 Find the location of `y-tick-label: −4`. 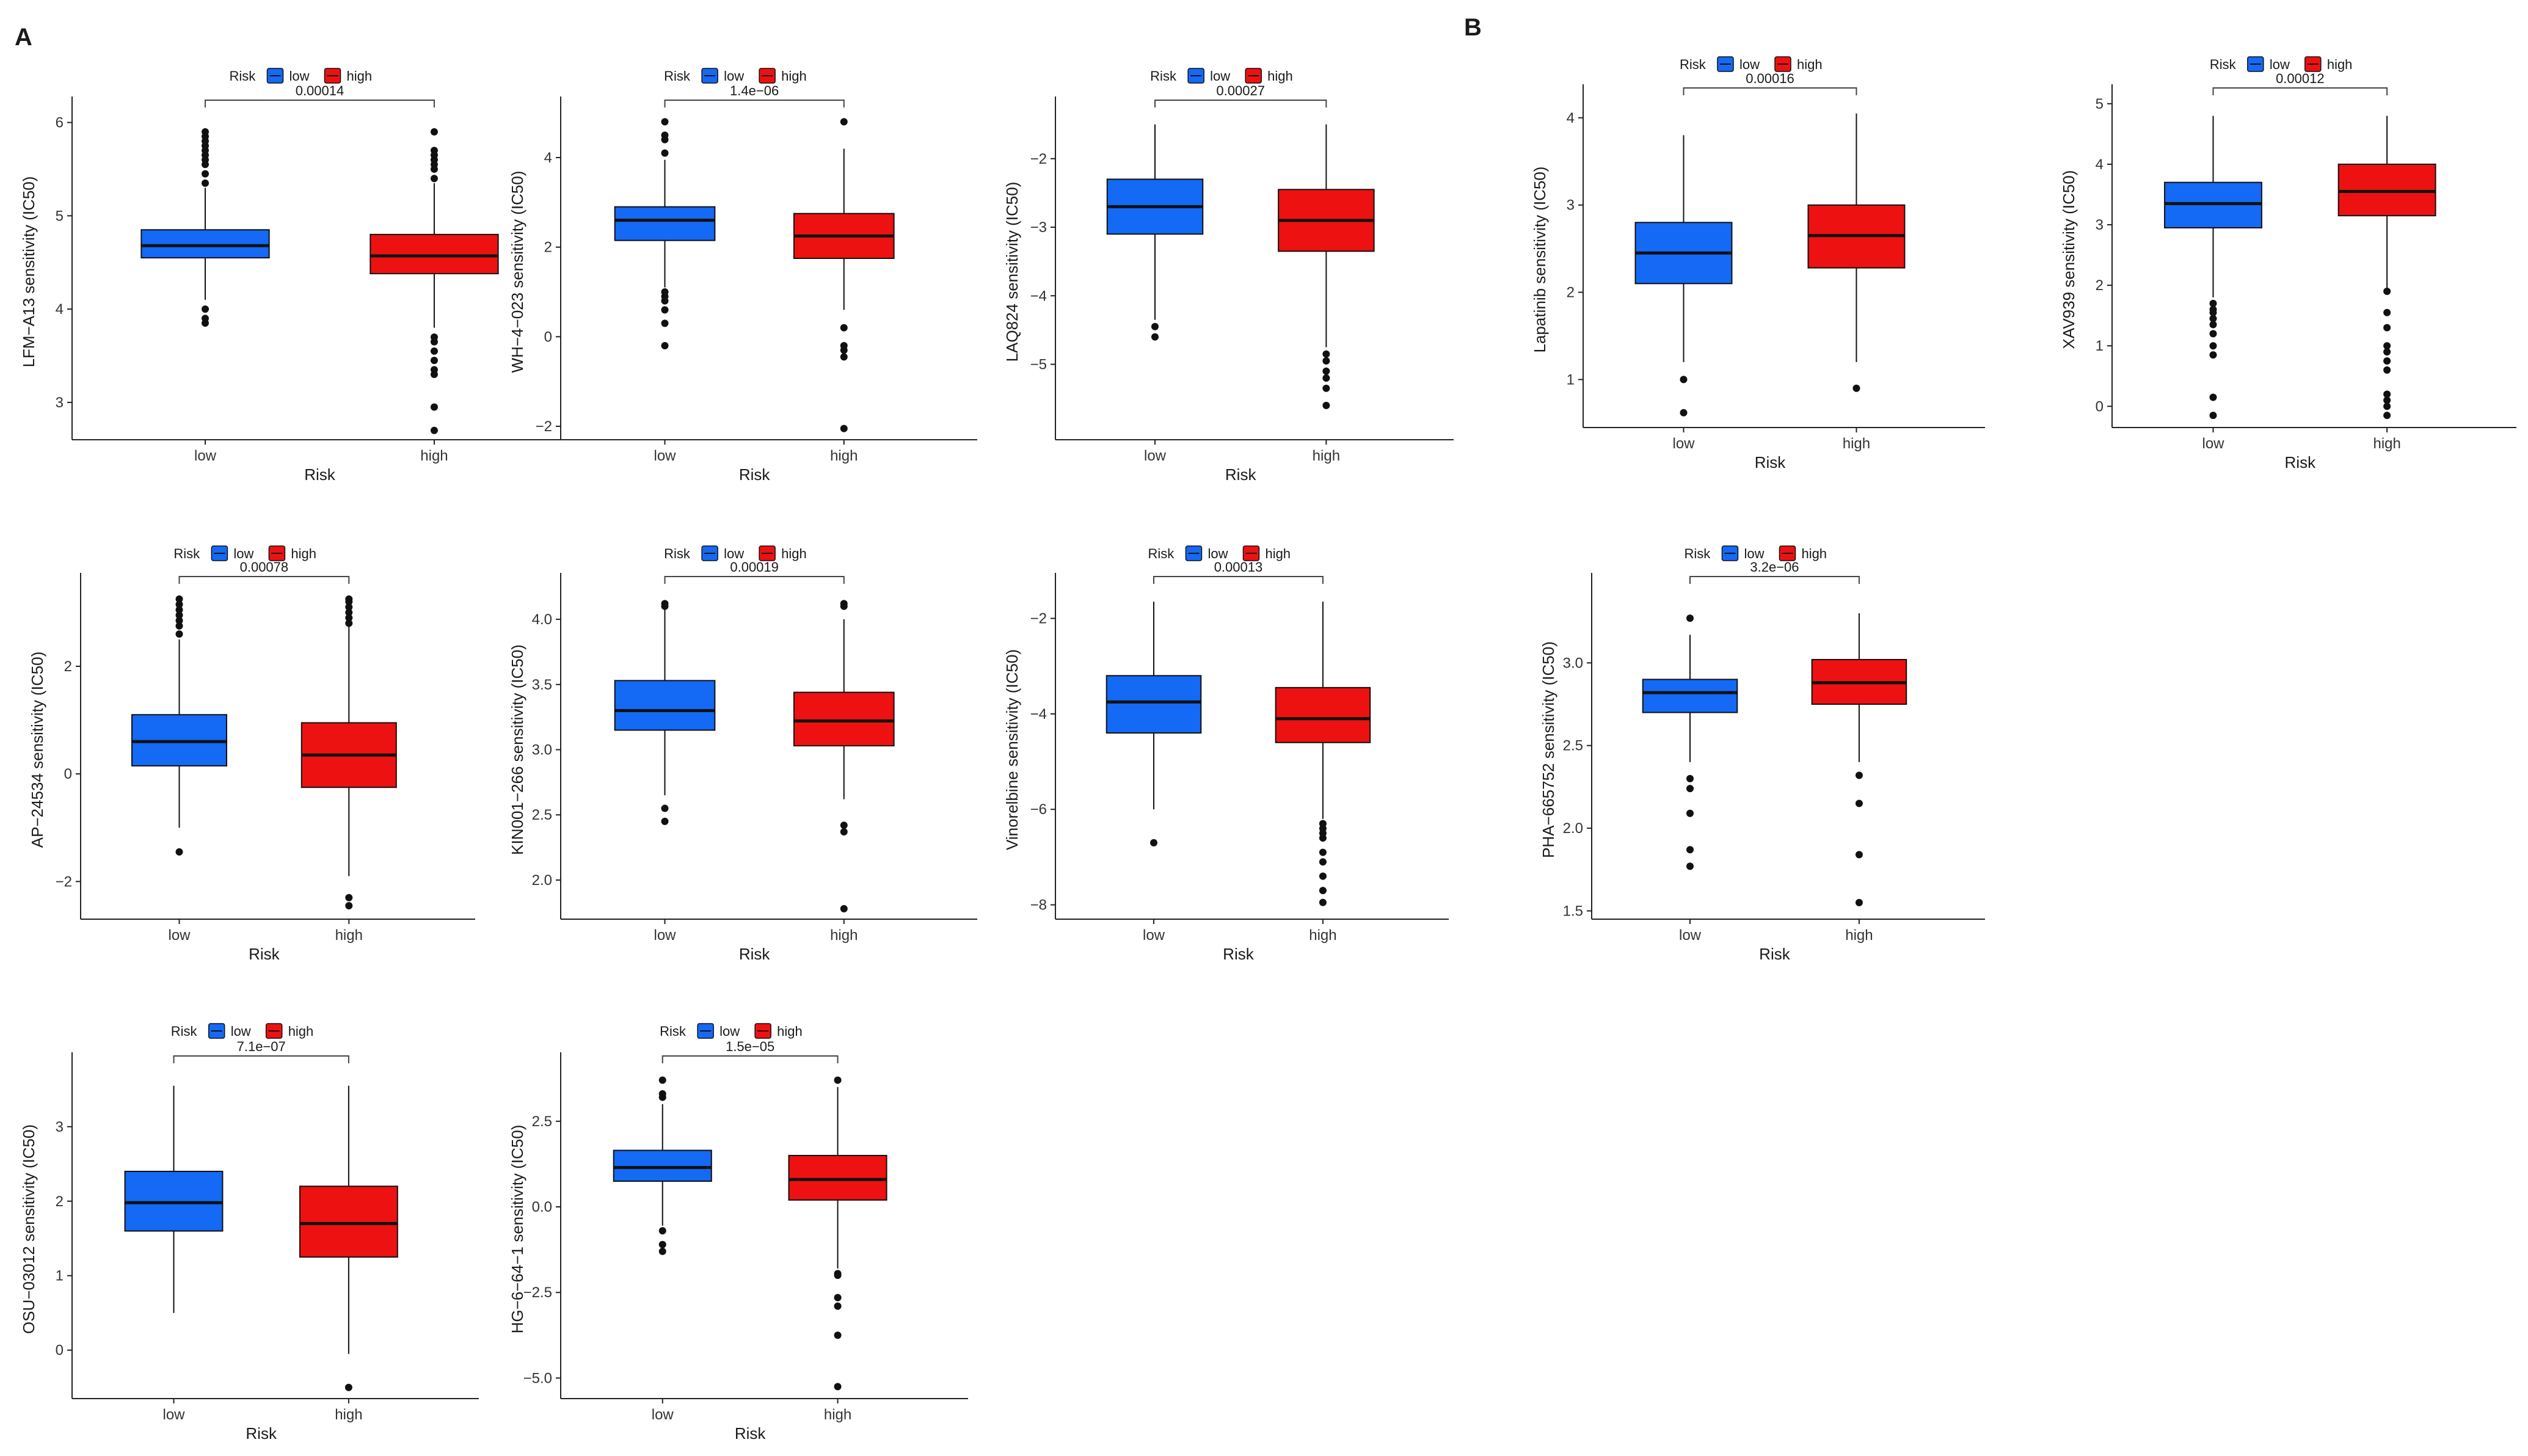

y-tick-label: −4 is located at coordinates (1038, 714).